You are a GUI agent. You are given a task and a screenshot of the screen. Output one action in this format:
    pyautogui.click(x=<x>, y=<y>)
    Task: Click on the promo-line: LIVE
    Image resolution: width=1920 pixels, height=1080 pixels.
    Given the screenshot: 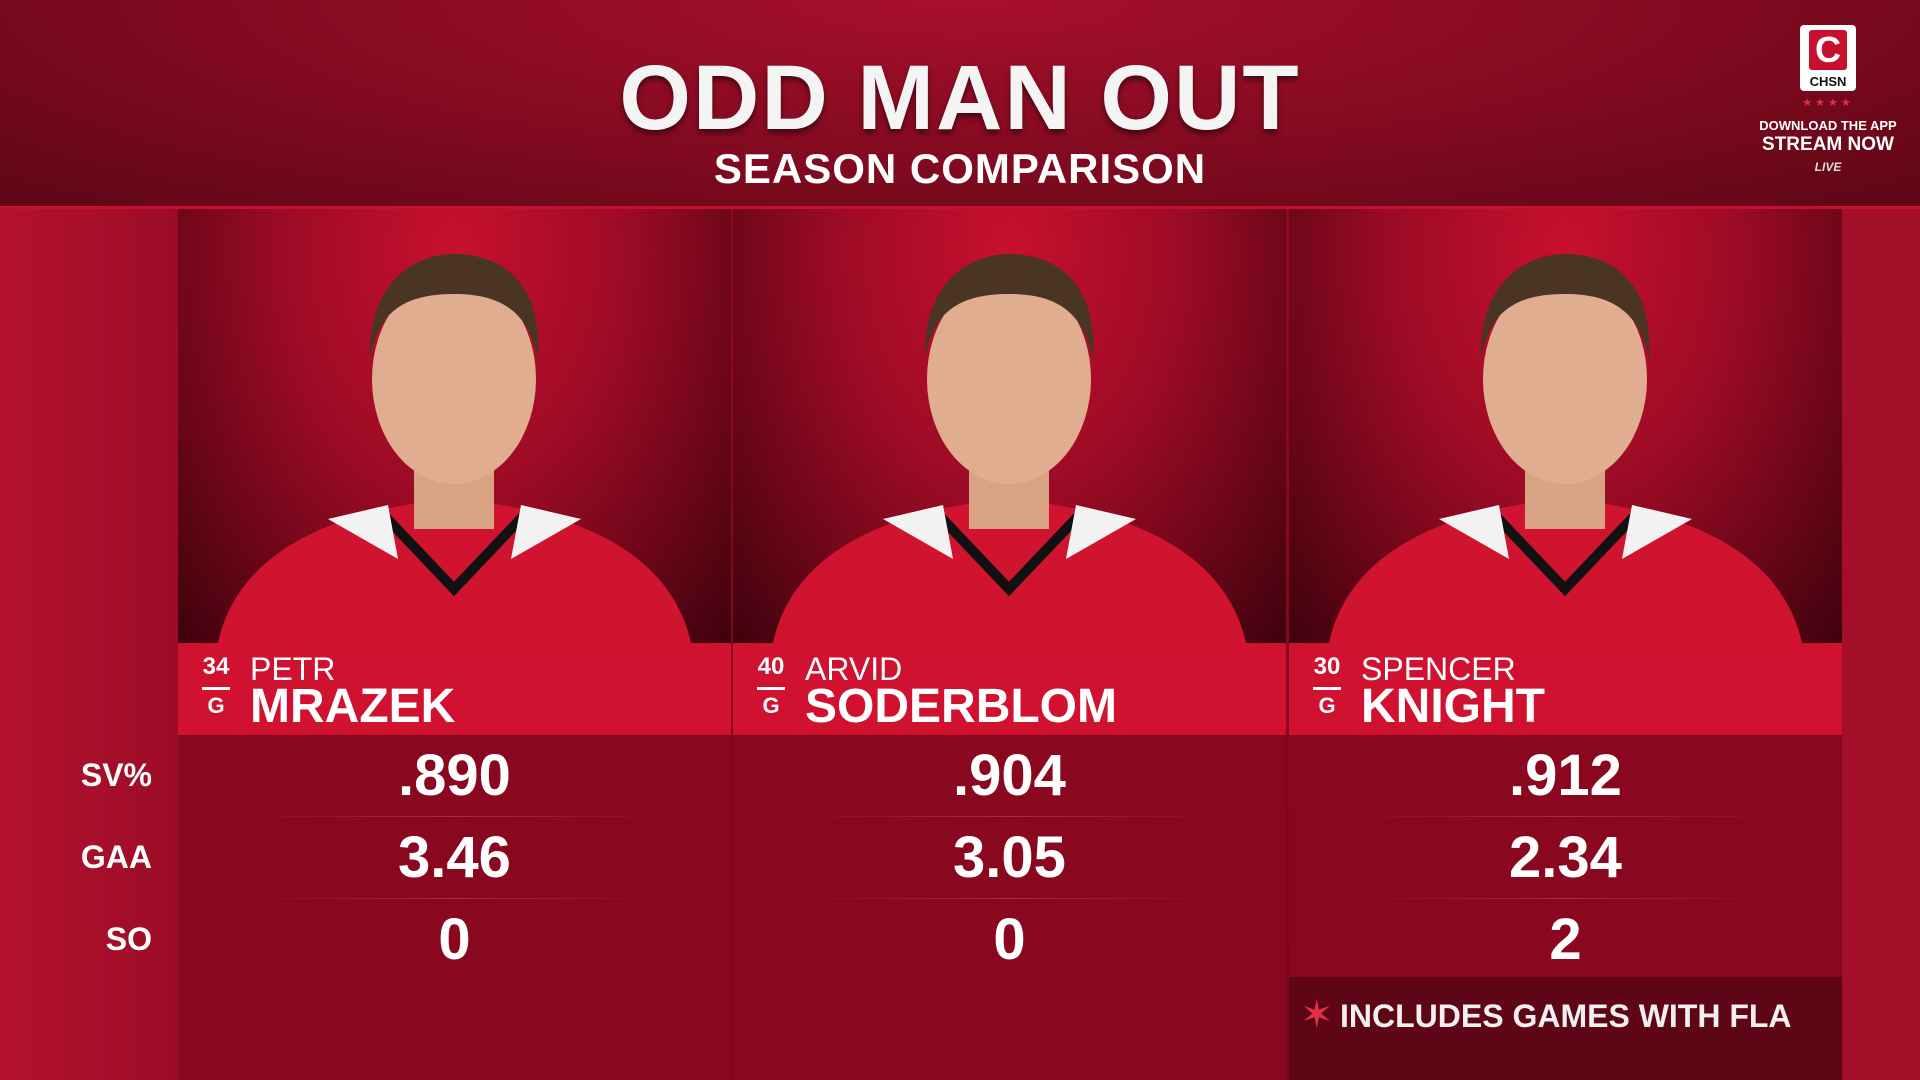 What is the action you would take?
    pyautogui.click(x=1828, y=167)
    